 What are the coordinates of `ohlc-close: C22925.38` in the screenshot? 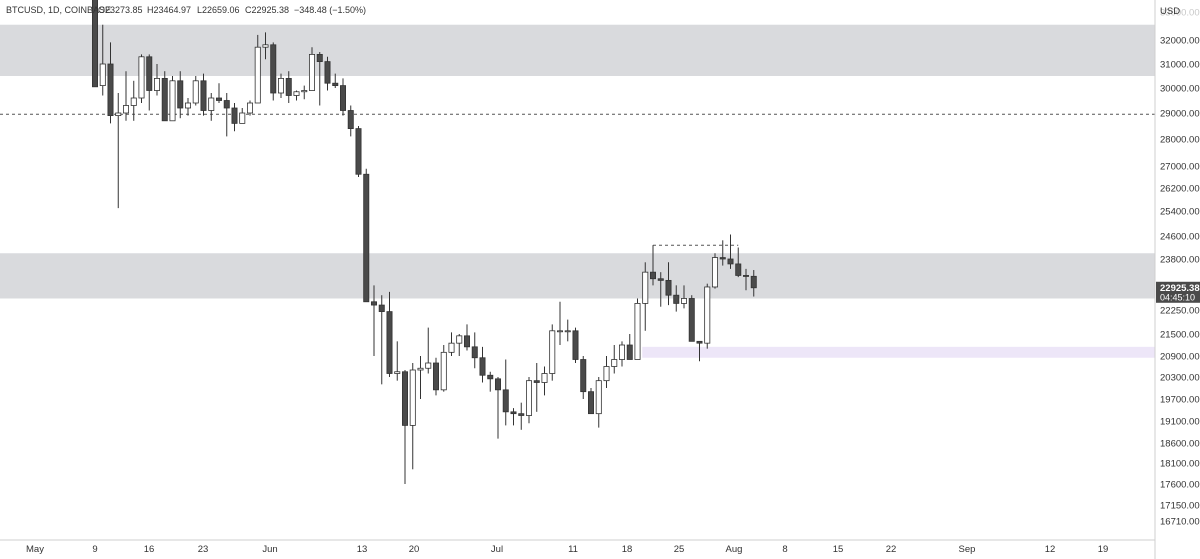 It's located at (267, 10).